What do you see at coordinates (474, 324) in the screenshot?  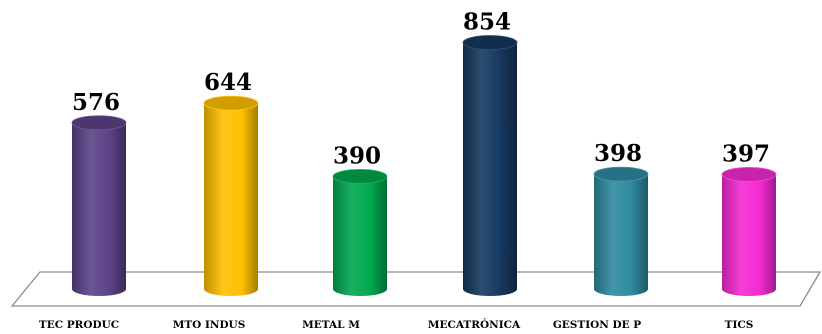 I see `category-label: MECATRÓNICA` at bounding box center [474, 324].